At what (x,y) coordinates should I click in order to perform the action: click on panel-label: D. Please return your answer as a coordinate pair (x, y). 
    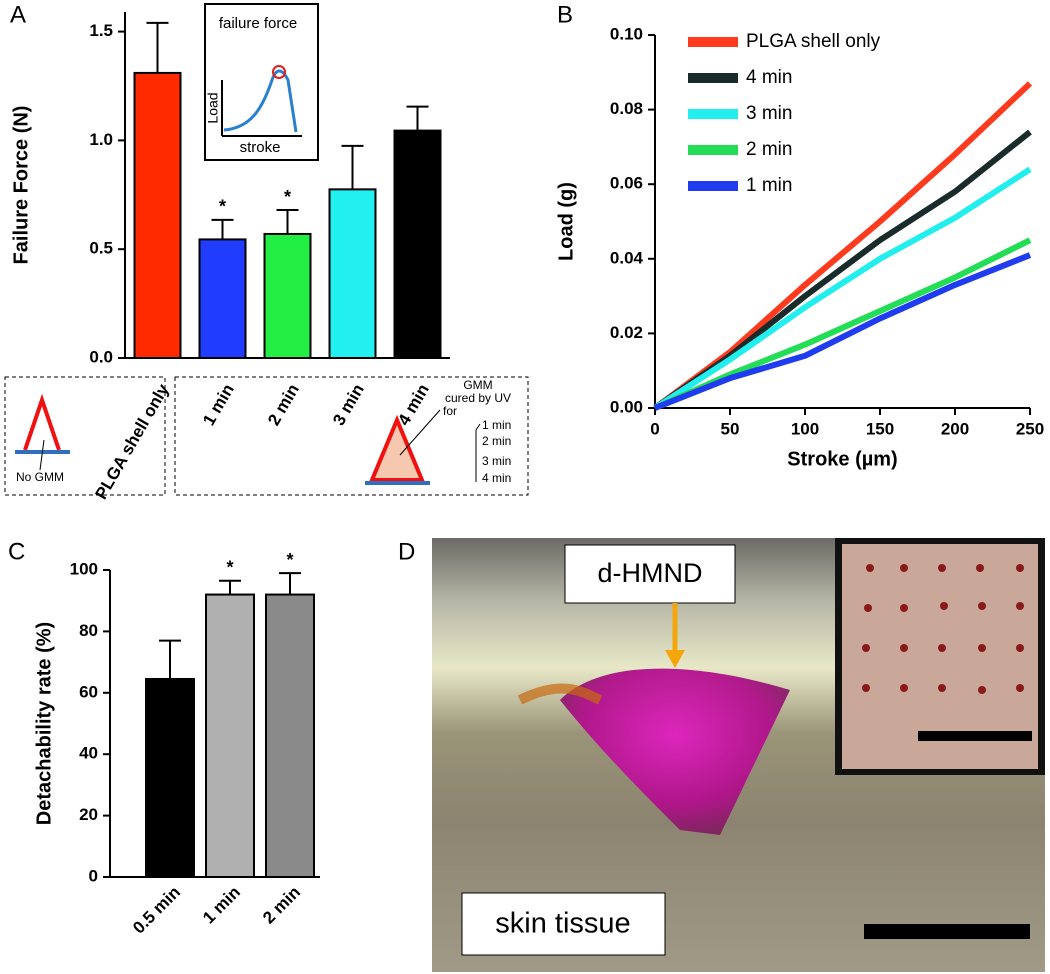
    Looking at the image, I should click on (406, 551).